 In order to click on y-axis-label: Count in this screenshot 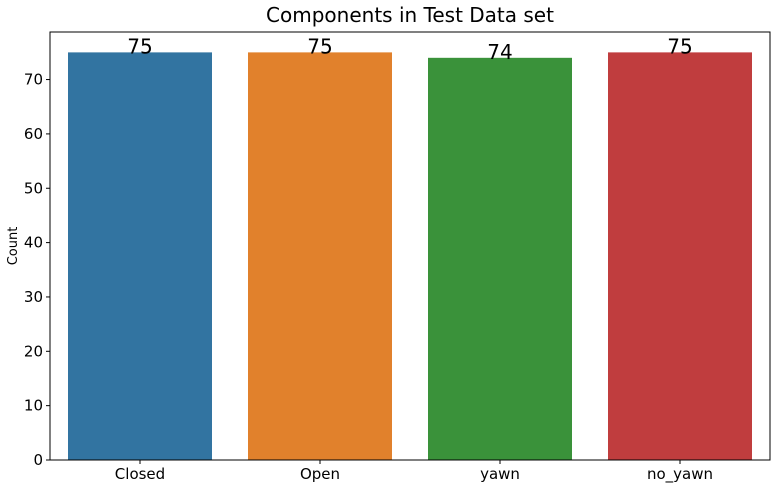, I will do `click(13, 246)`.